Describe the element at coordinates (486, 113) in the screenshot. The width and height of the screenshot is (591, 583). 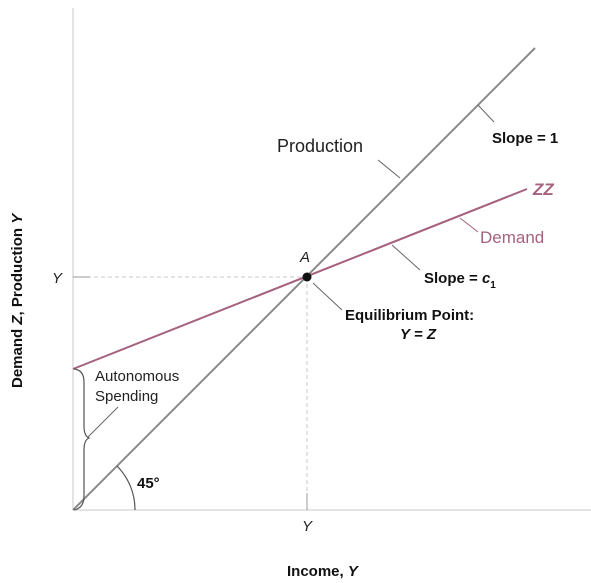
I see `slope-one-leader` at that location.